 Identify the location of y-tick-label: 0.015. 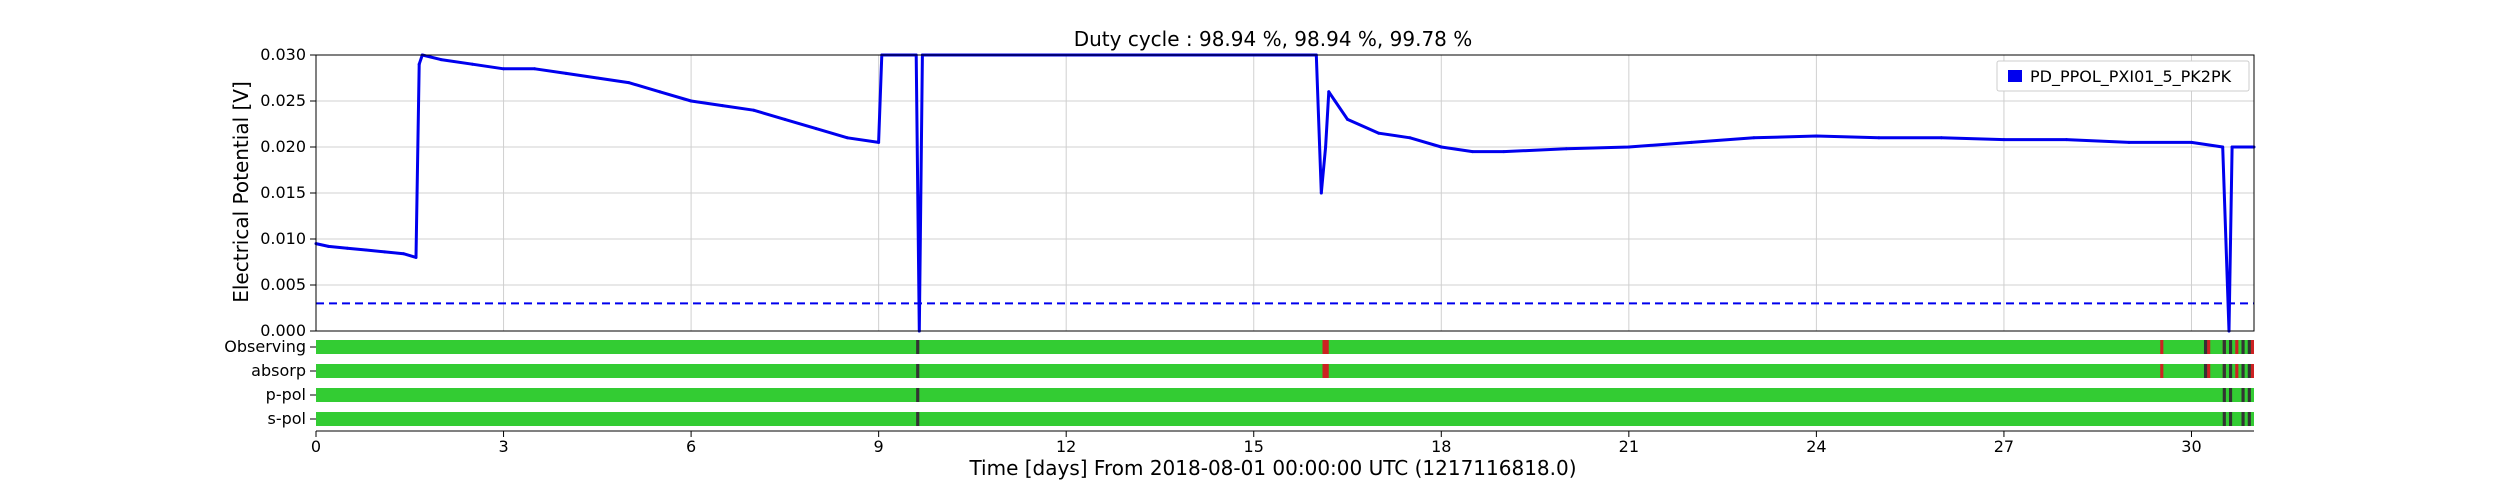
(283, 192).